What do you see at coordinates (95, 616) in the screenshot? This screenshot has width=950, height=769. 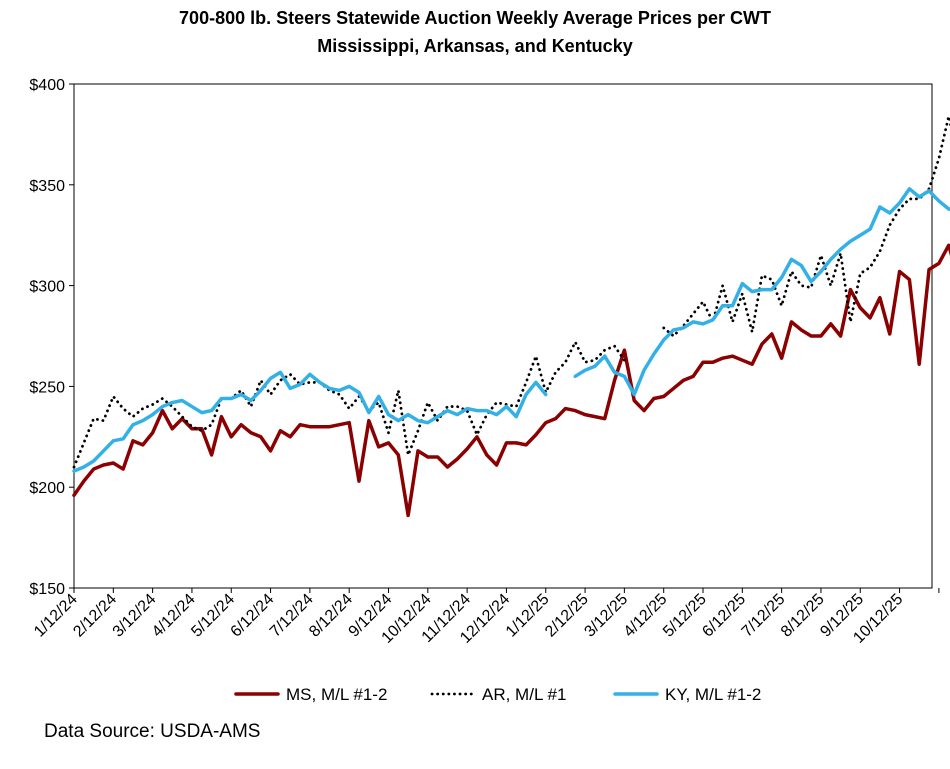 I see `x-tick-label: 2/12/24` at bounding box center [95, 616].